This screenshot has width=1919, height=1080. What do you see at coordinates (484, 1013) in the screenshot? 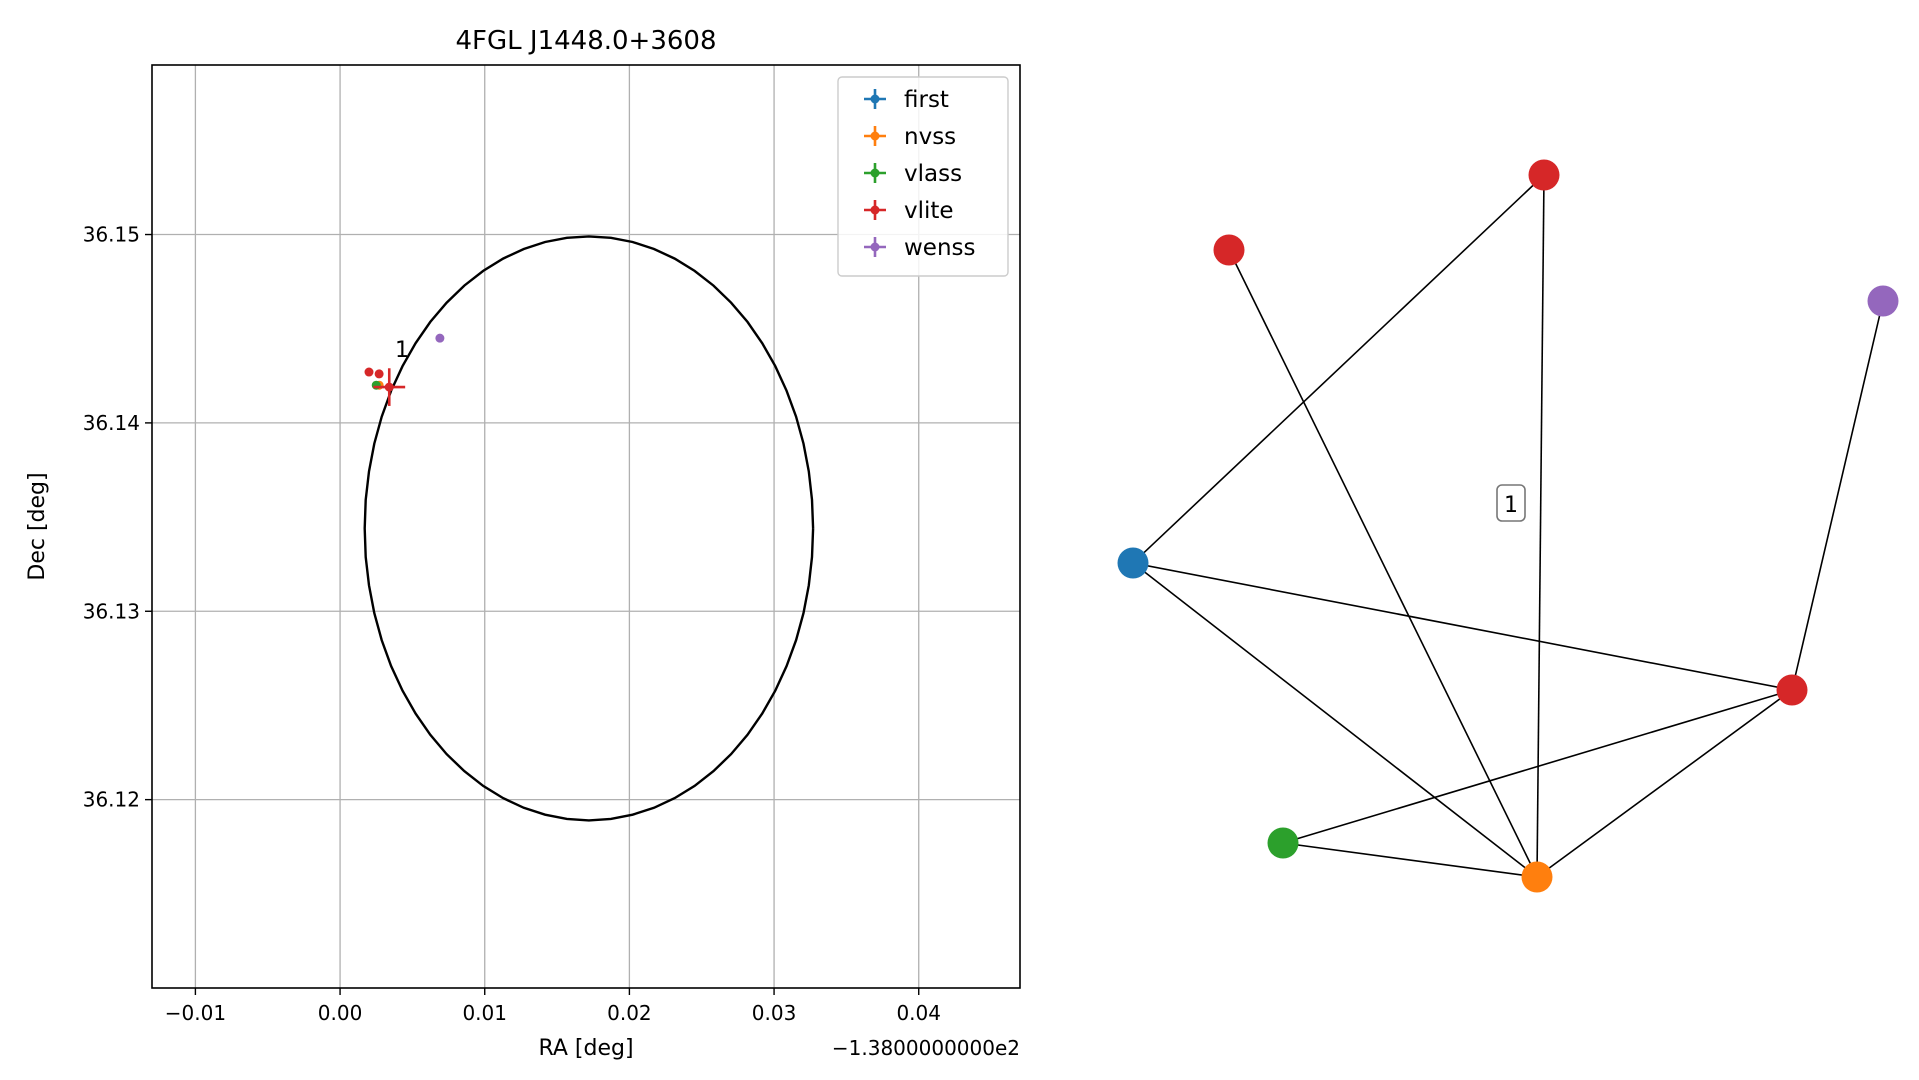
I see `x-tick-label: 0.01` at bounding box center [484, 1013].